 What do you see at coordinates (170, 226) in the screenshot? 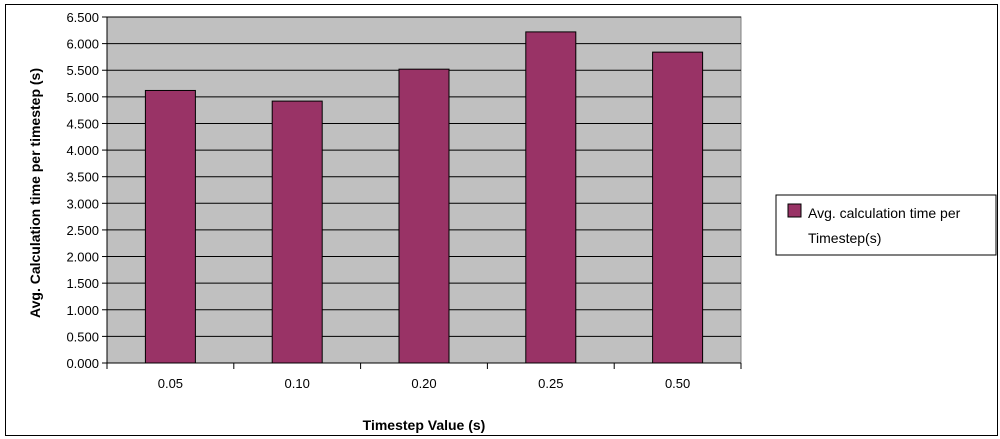
I see `bar-0.05` at bounding box center [170, 226].